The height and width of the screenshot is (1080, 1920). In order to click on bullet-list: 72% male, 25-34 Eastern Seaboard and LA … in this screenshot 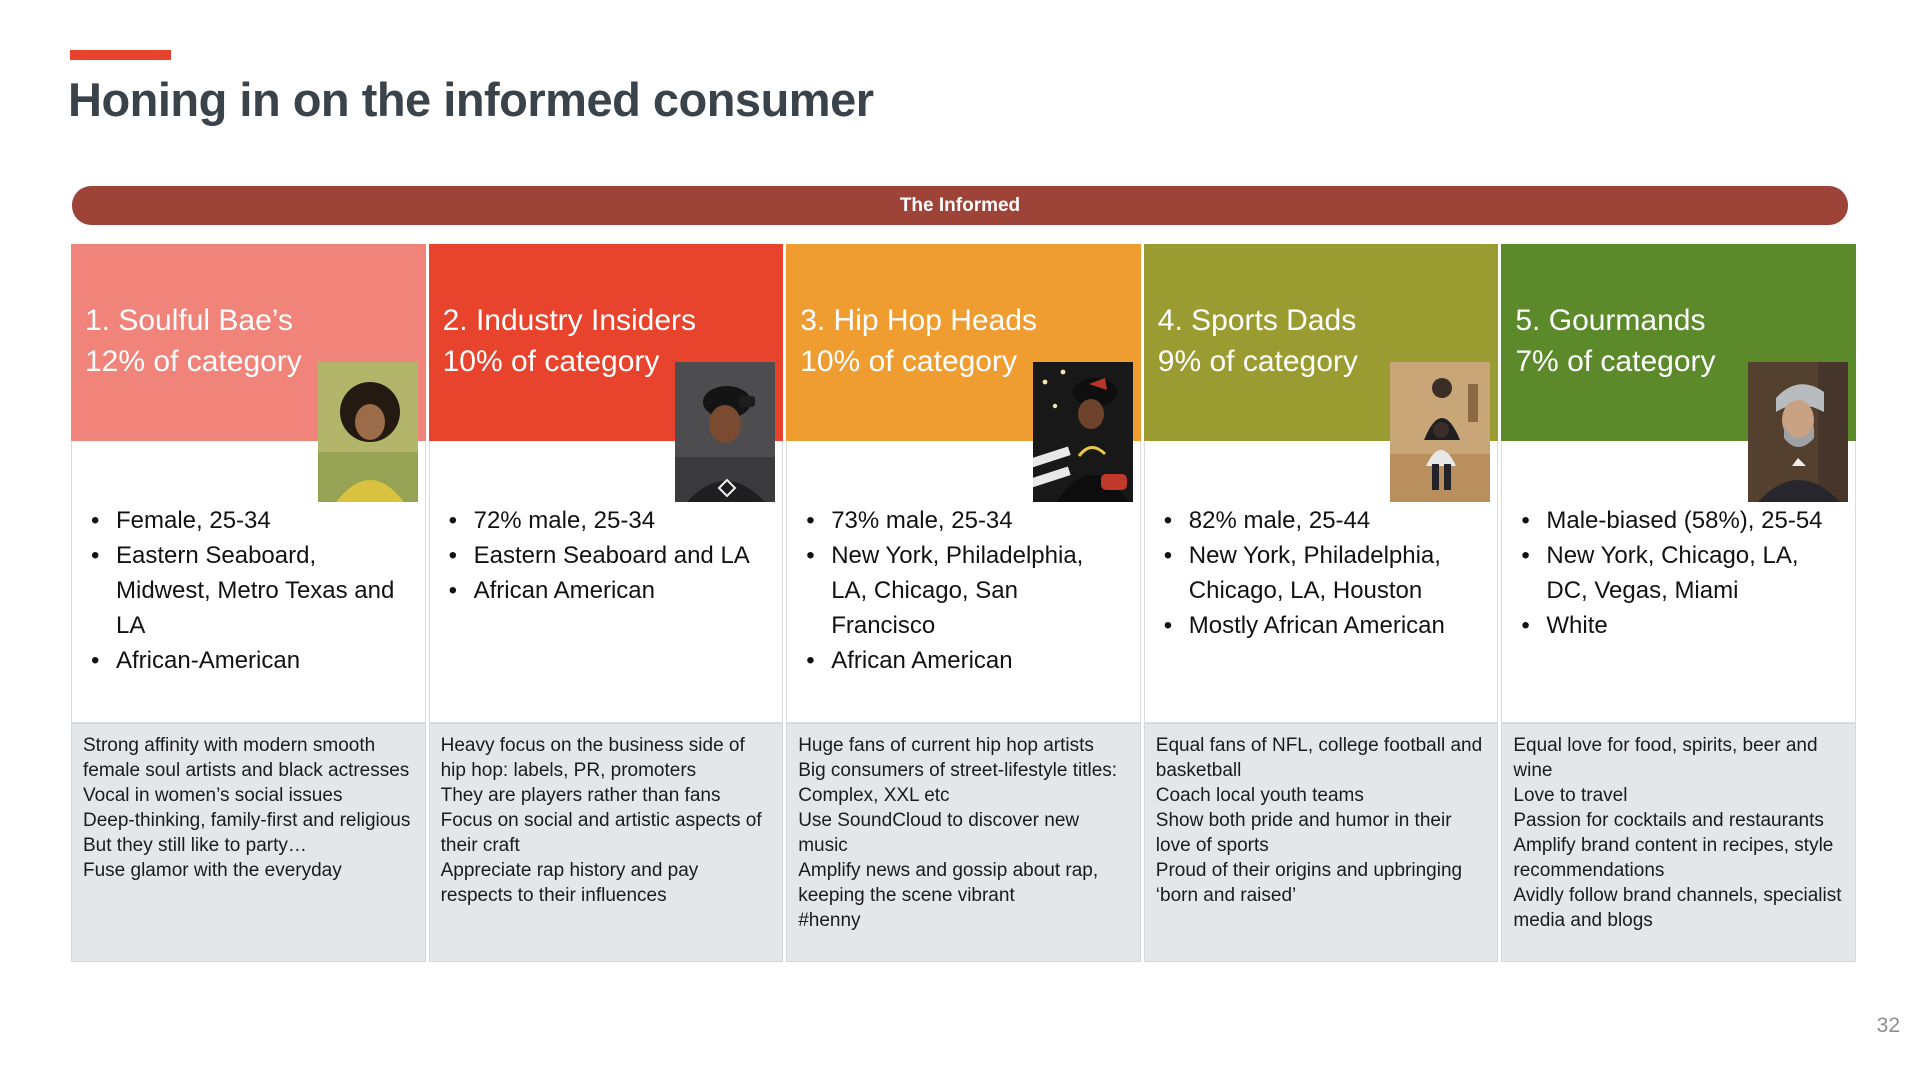, I will do `click(602, 555)`.